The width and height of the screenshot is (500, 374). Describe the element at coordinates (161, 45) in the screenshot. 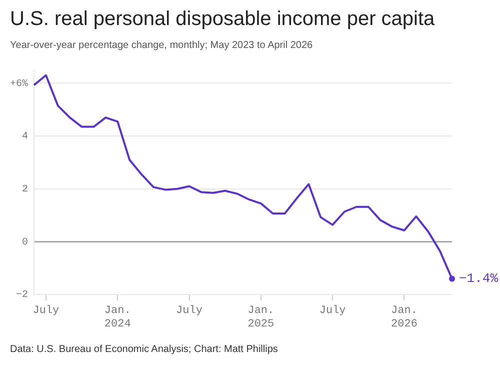

I see `chart-subtitle: Year-over-year percentage change, monthly; May 2023 to April 2026` at that location.